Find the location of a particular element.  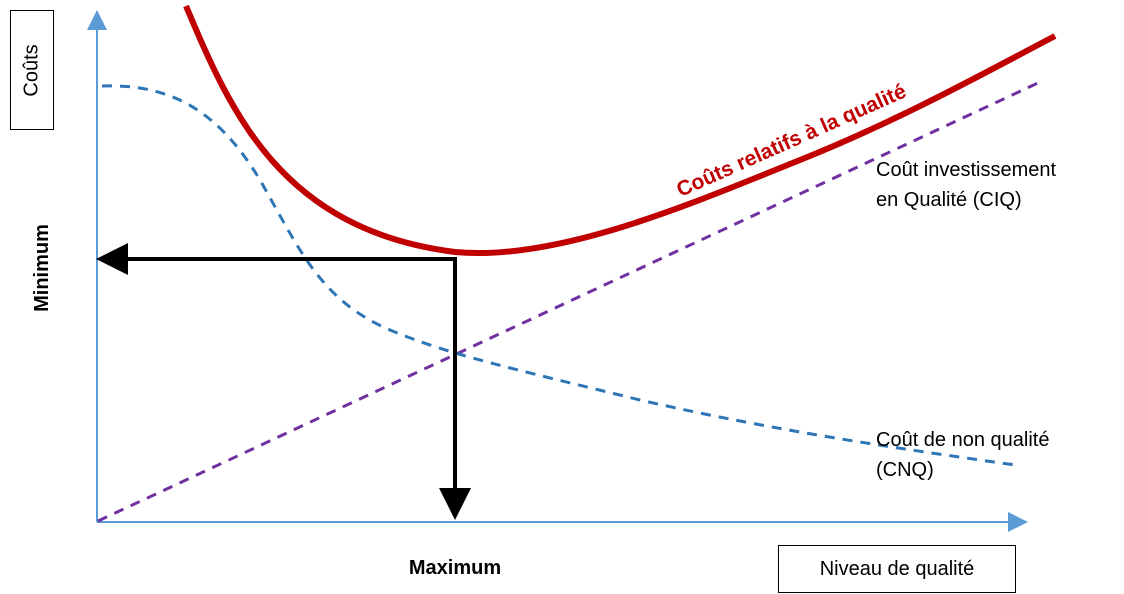

cnq-label-line1: Coût de non qualité is located at coordinates (963, 440).